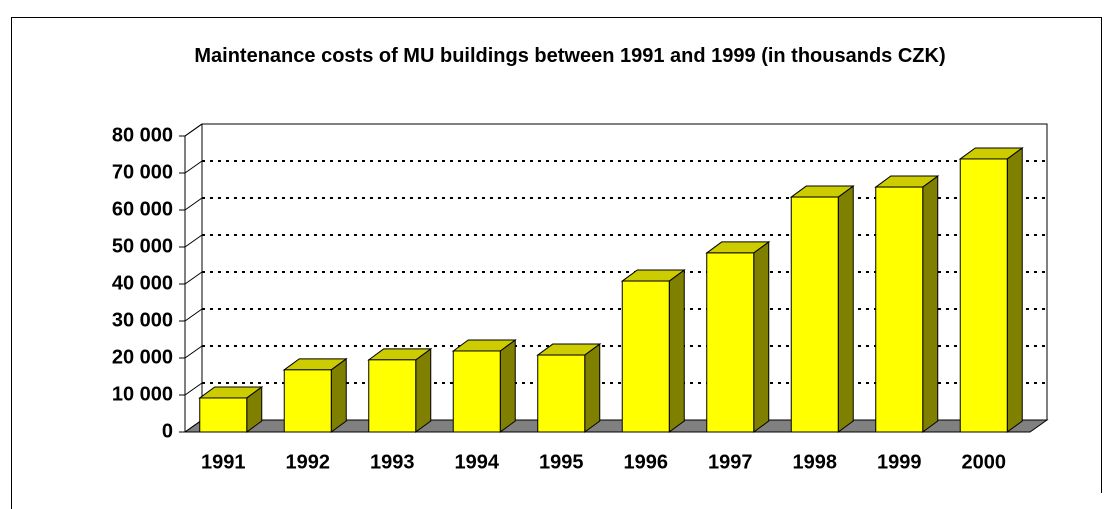 Image resolution: width=1113 pixels, height=509 pixels. What do you see at coordinates (646, 462) in the screenshot?
I see `x-tick-label: 1996` at bounding box center [646, 462].